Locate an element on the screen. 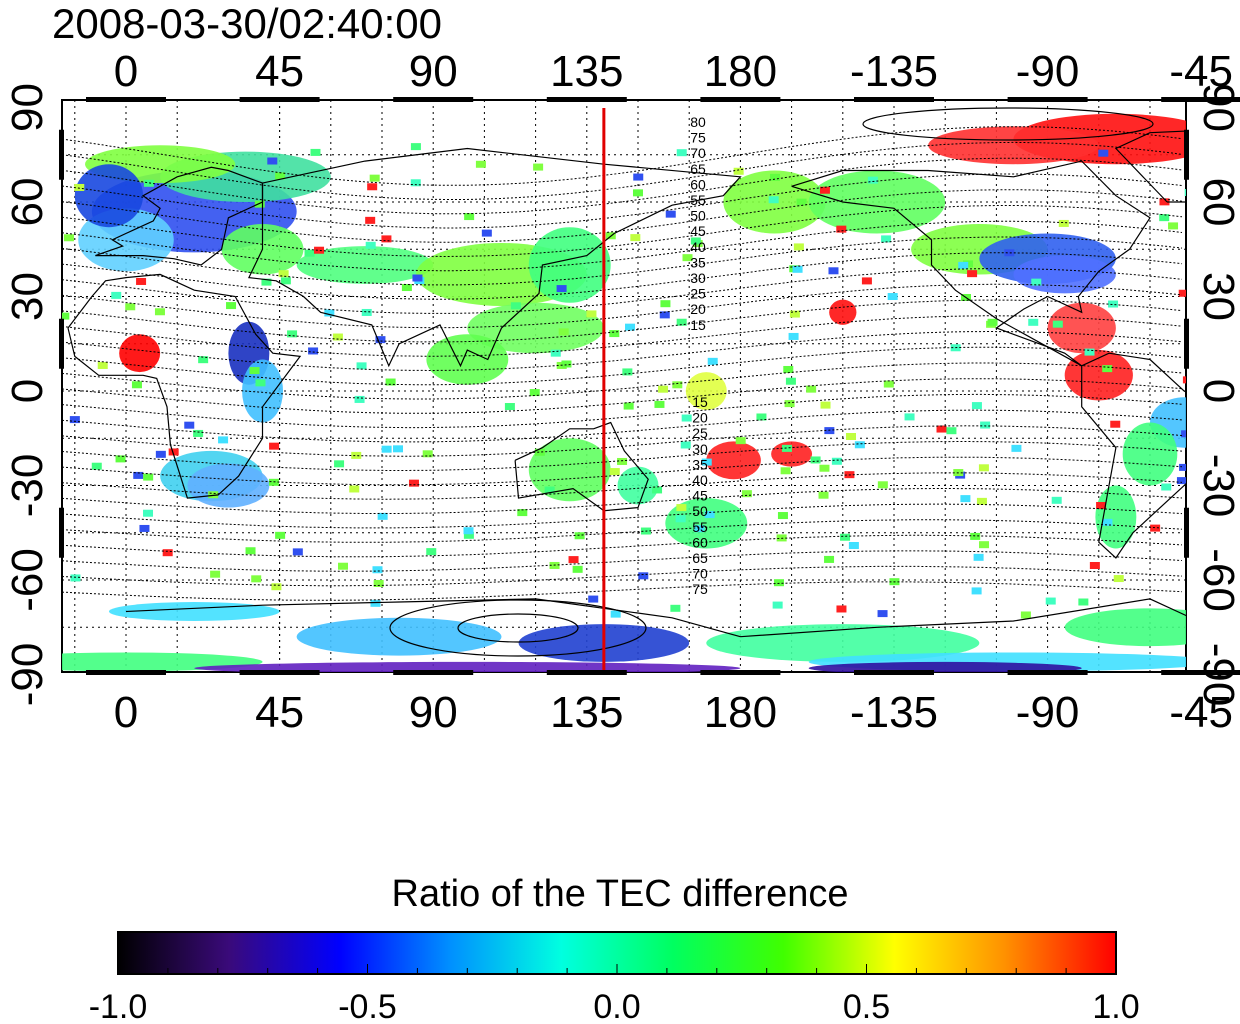 The height and width of the screenshot is (1024, 1240). x-tick-label-bottom: -90 is located at coordinates (1048, 712).